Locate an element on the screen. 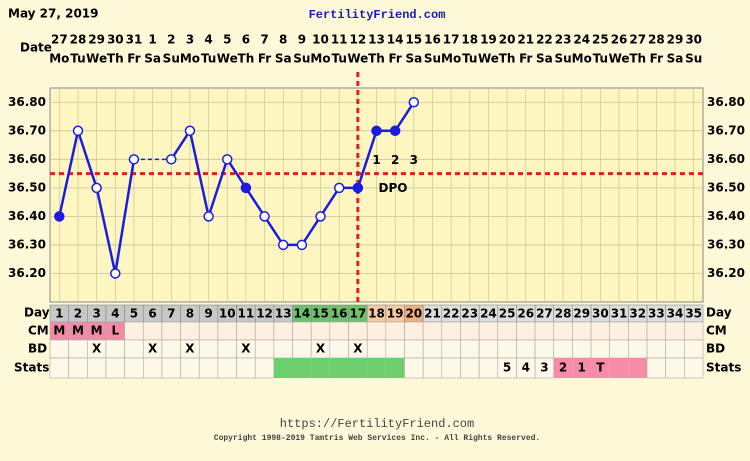 The width and height of the screenshot is (750, 461). day-number: 22 is located at coordinates (451, 314).